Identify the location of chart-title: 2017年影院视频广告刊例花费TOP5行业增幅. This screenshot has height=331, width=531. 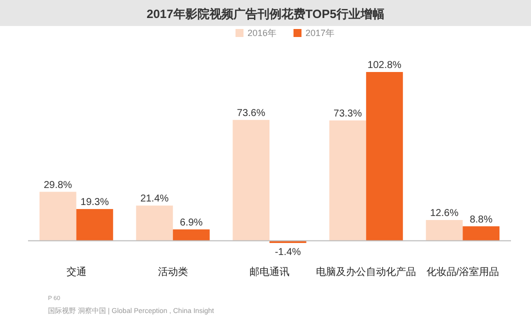
(265, 14).